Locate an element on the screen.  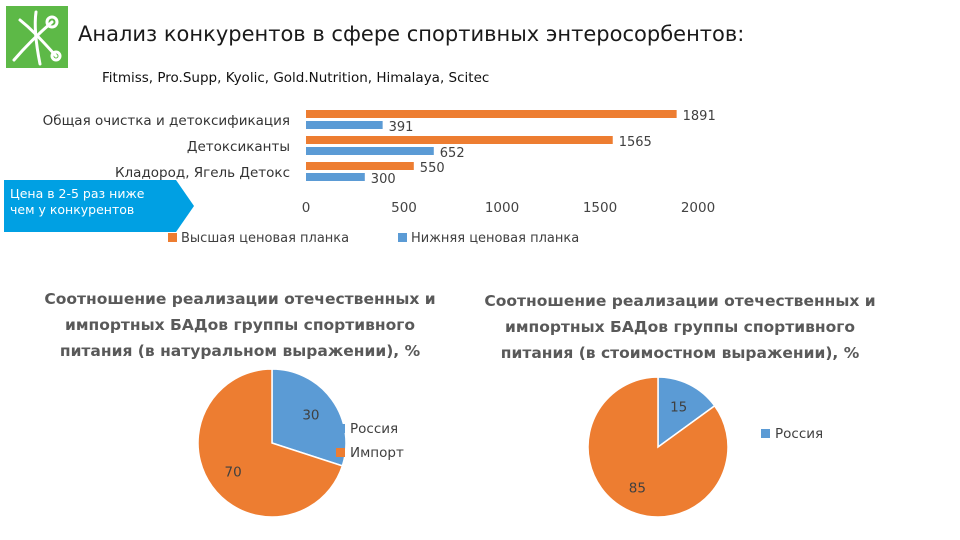
arrow-callout is located at coordinates (99, 206).